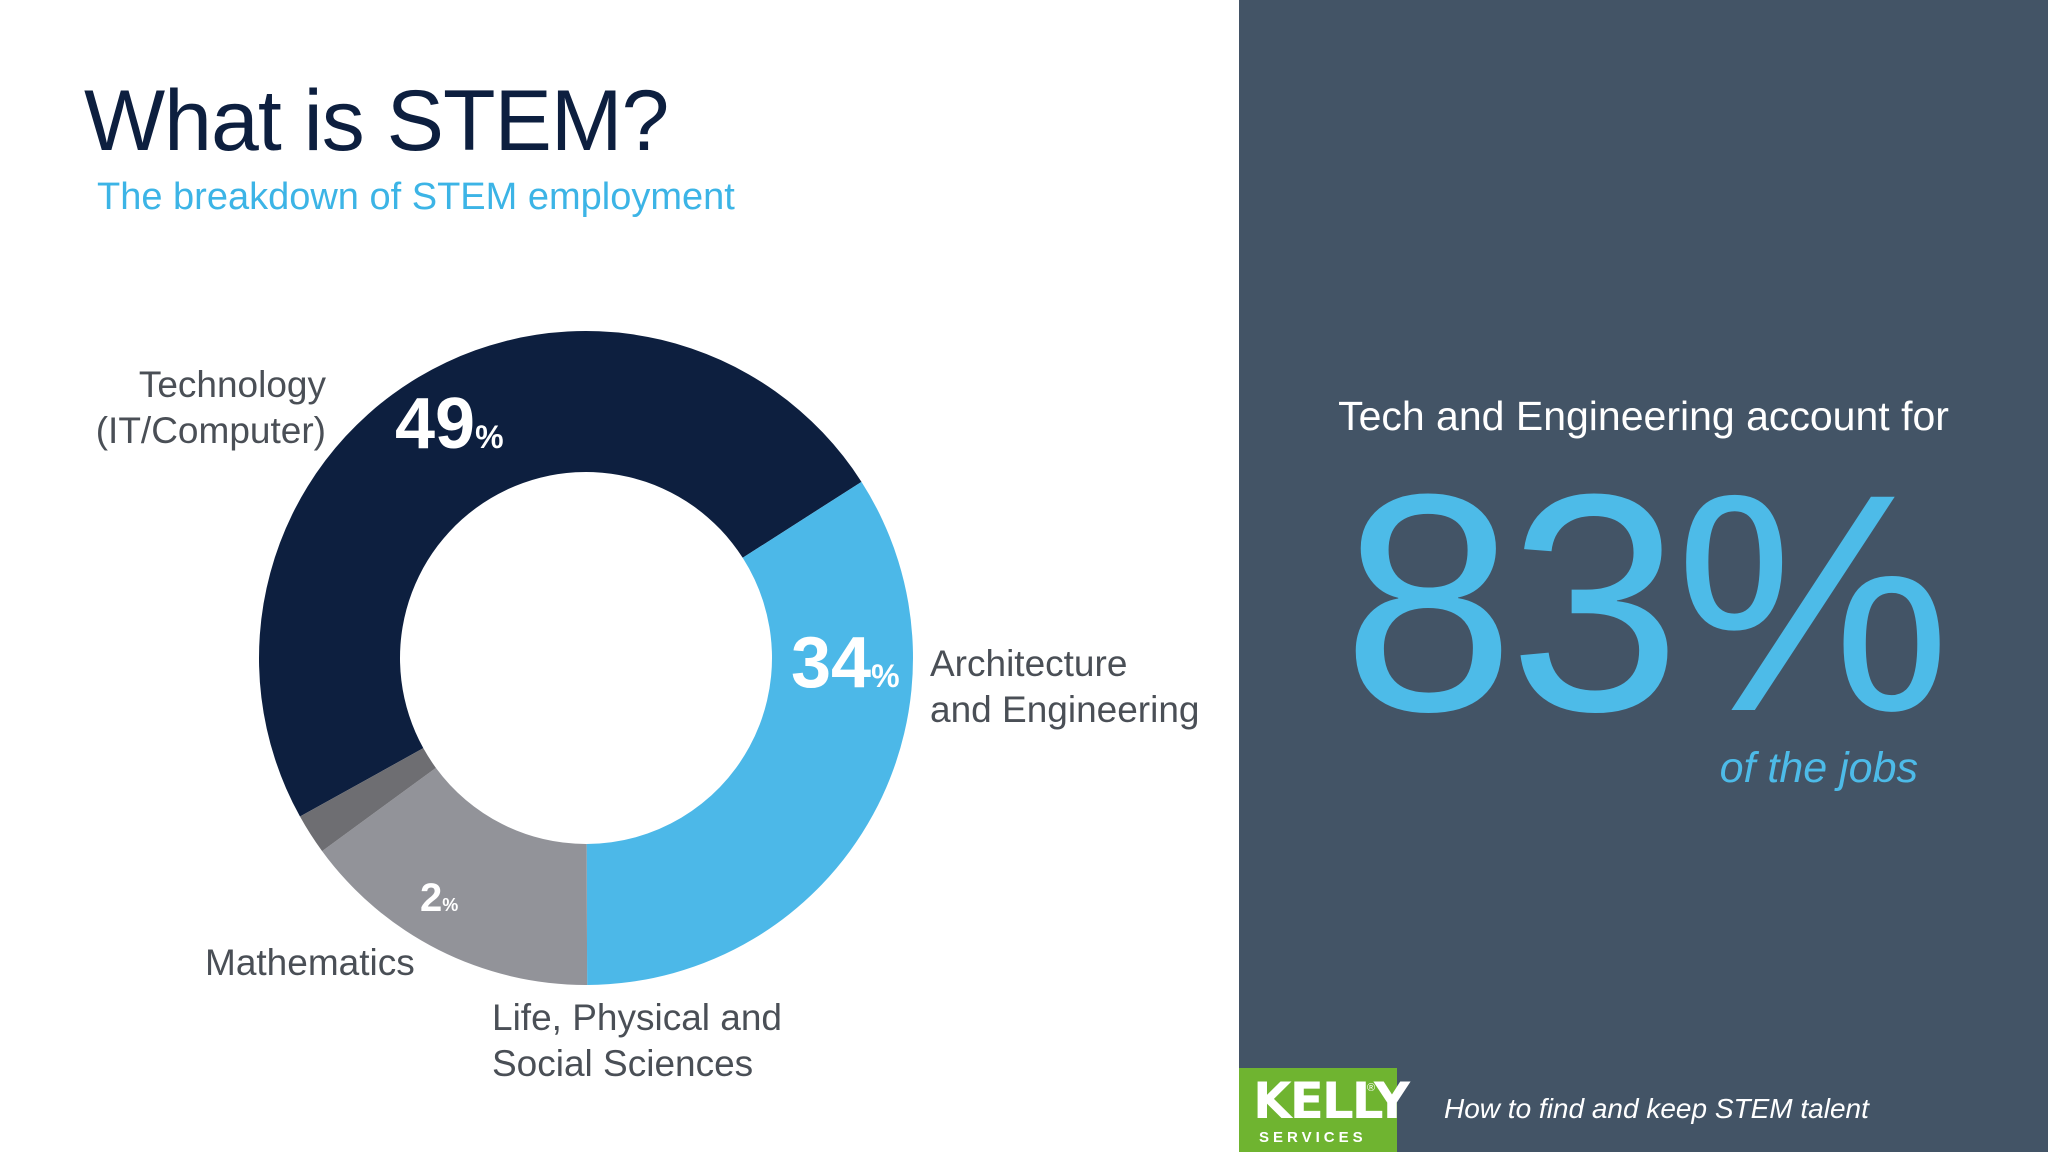 The height and width of the screenshot is (1152, 2048). I want to click on label-mathematics: Mathematics, so click(310, 963).